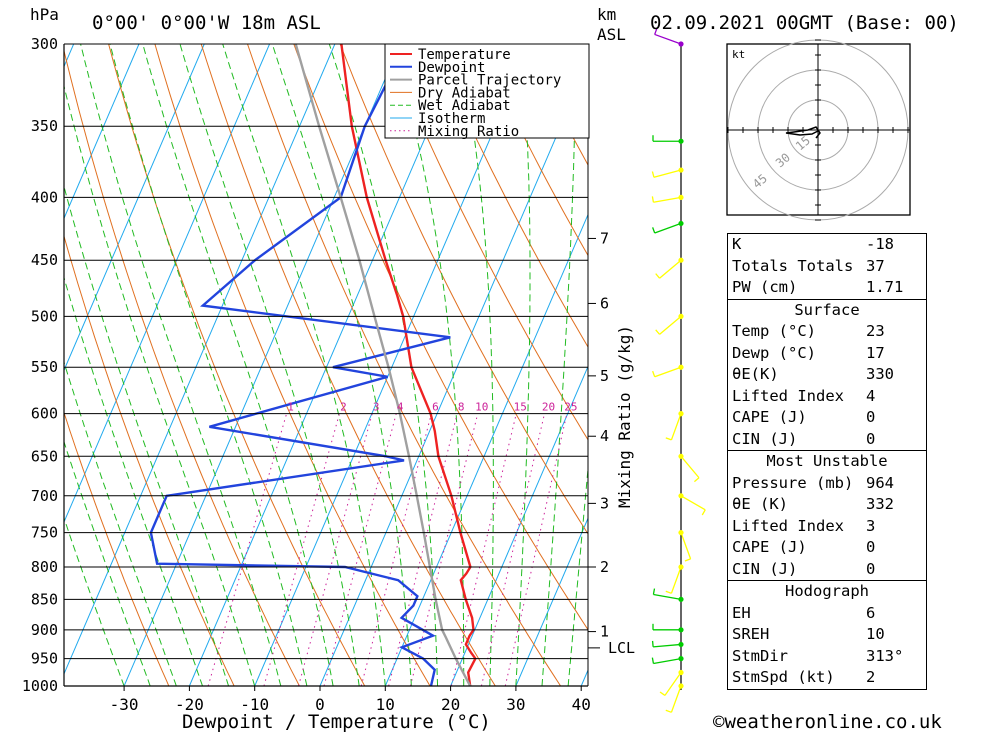 Image resolution: width=1000 pixels, height=733 pixels. I want to click on lcl-label: LCL, so click(621, 648).